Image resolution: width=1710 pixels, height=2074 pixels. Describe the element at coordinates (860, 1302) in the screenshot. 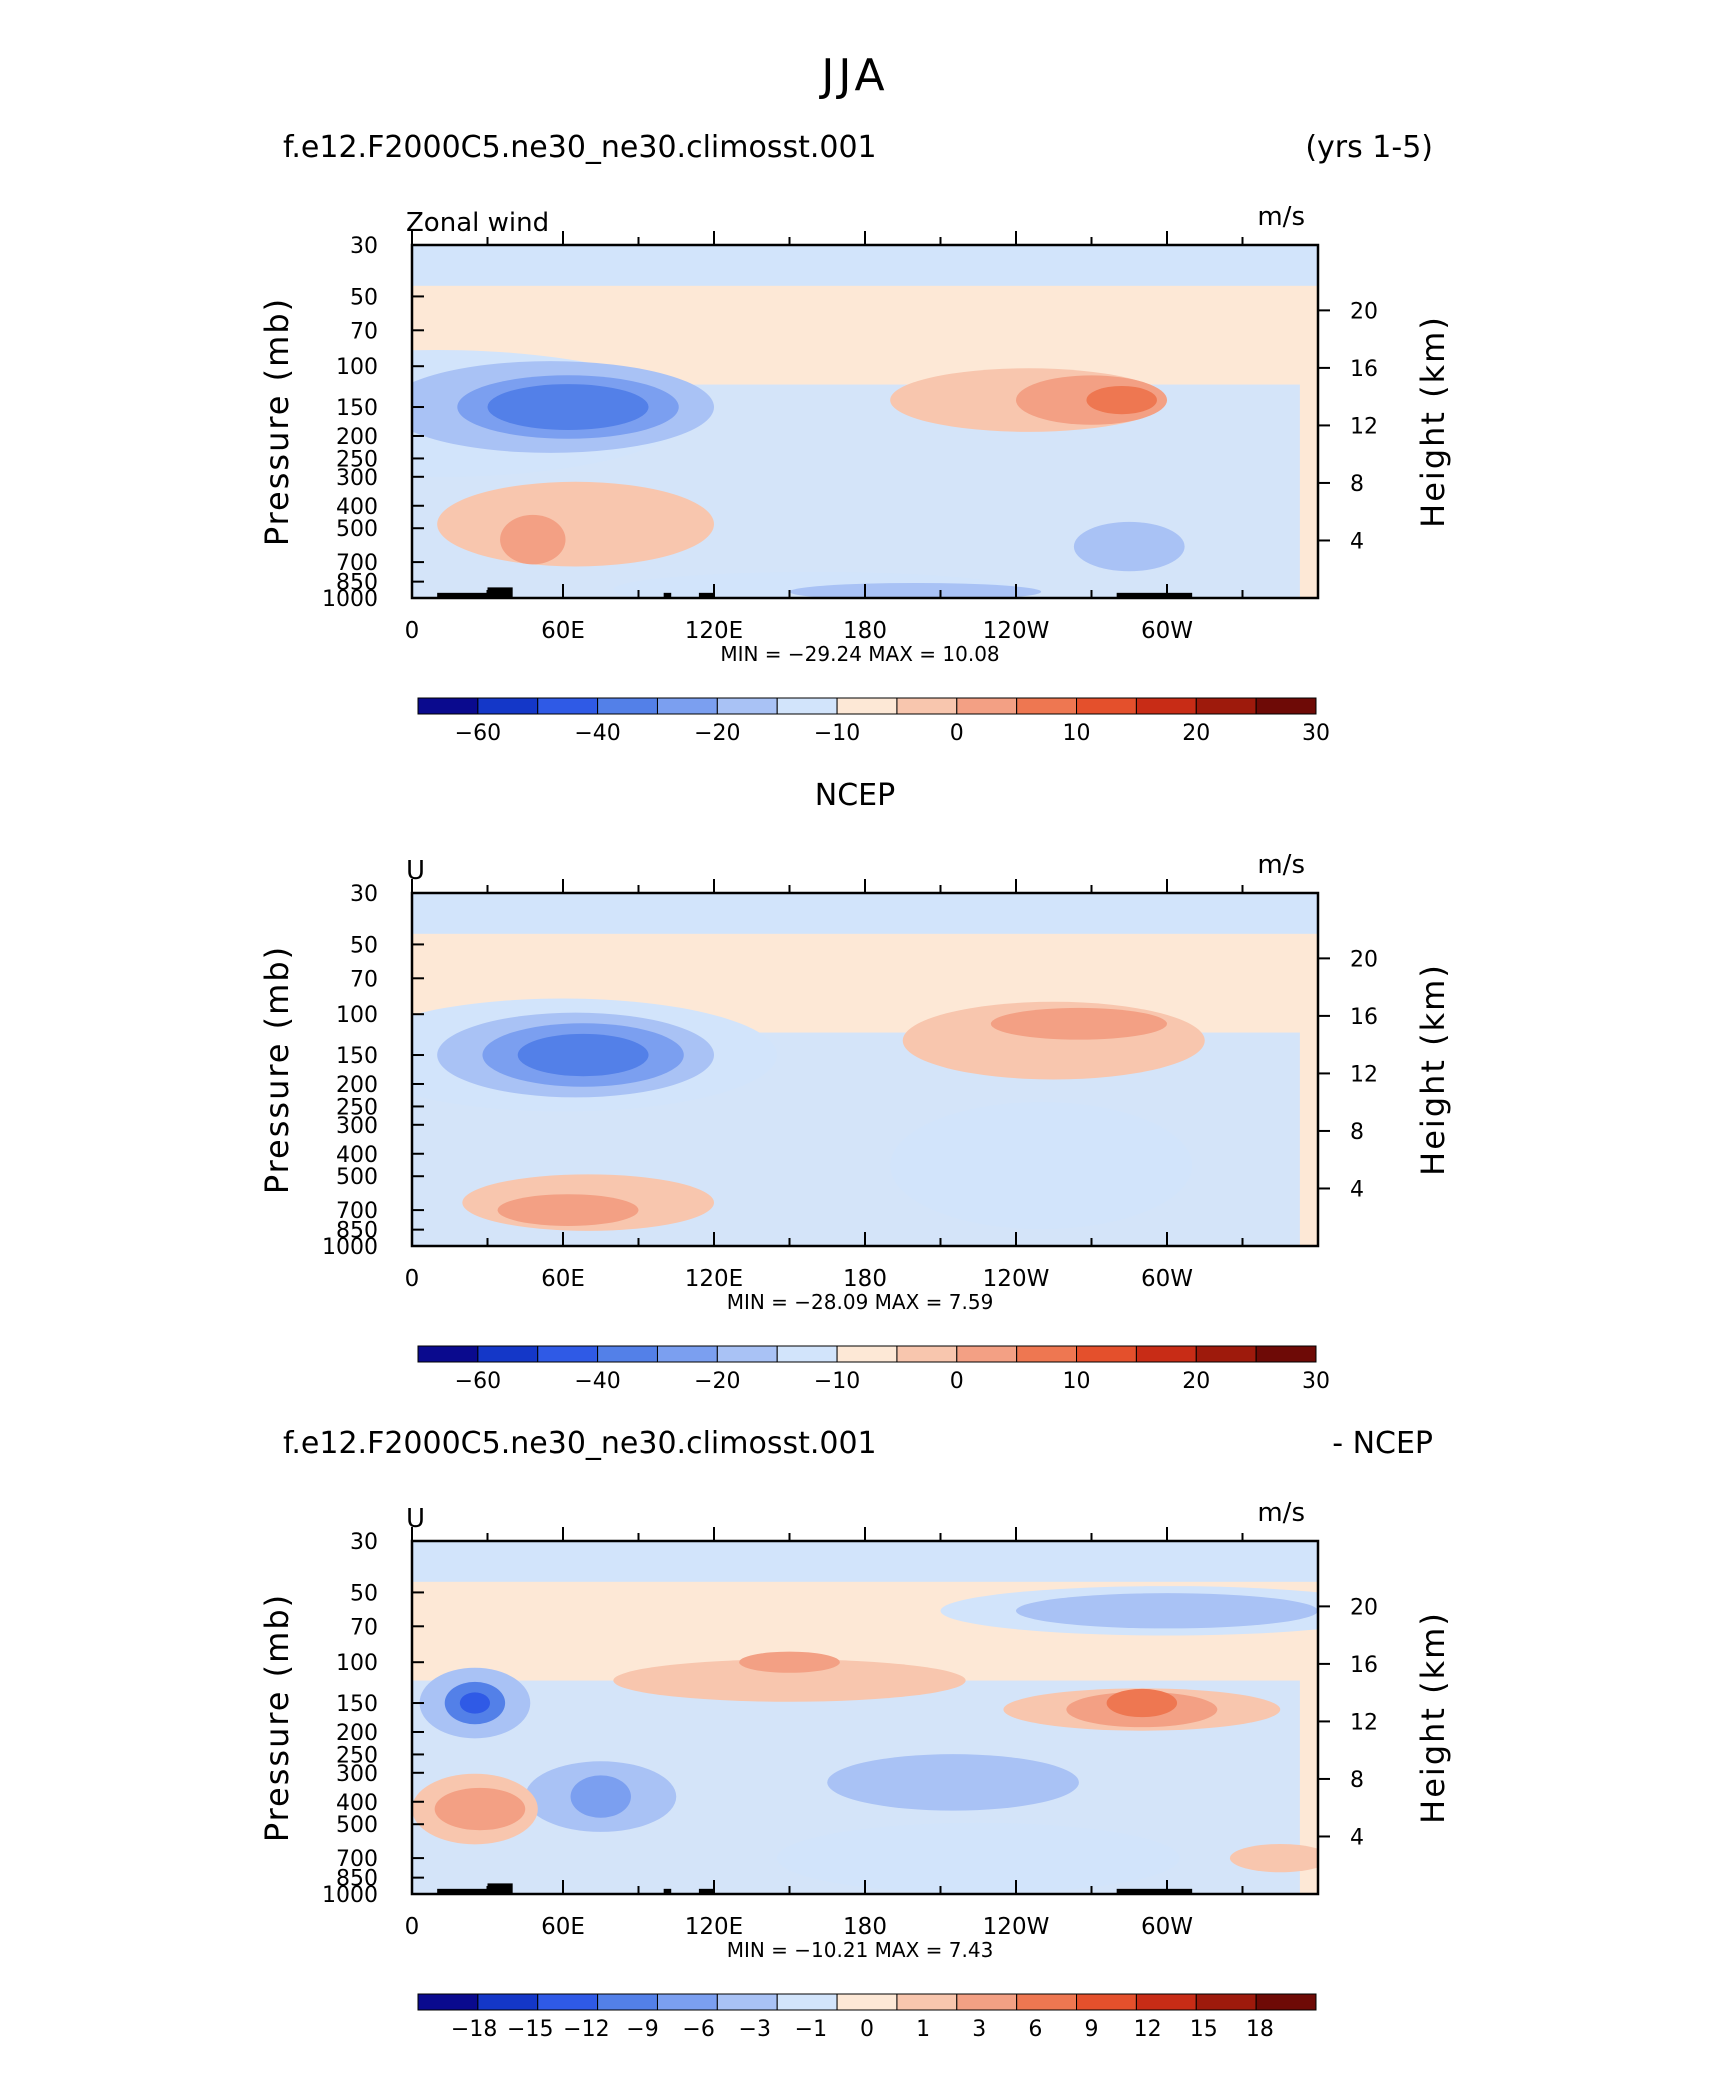

I see `min-max-stats: MIN = −28.09 MAX = 7.59` at that location.